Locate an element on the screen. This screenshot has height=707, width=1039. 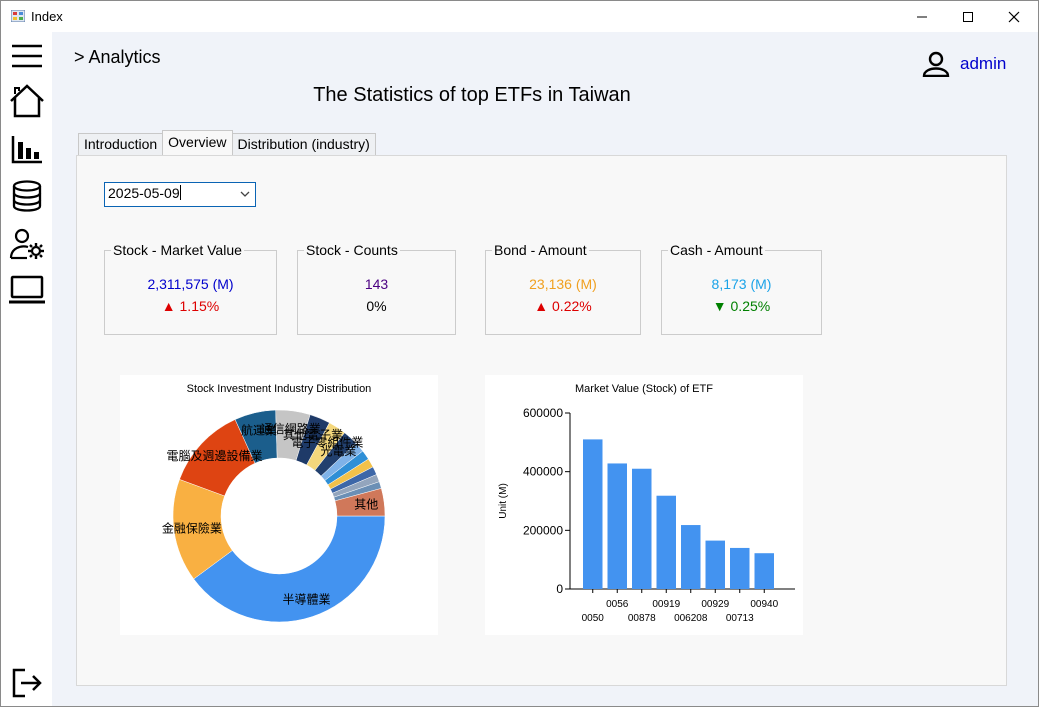
x-tick-label: 00919 is located at coordinates (666, 604).